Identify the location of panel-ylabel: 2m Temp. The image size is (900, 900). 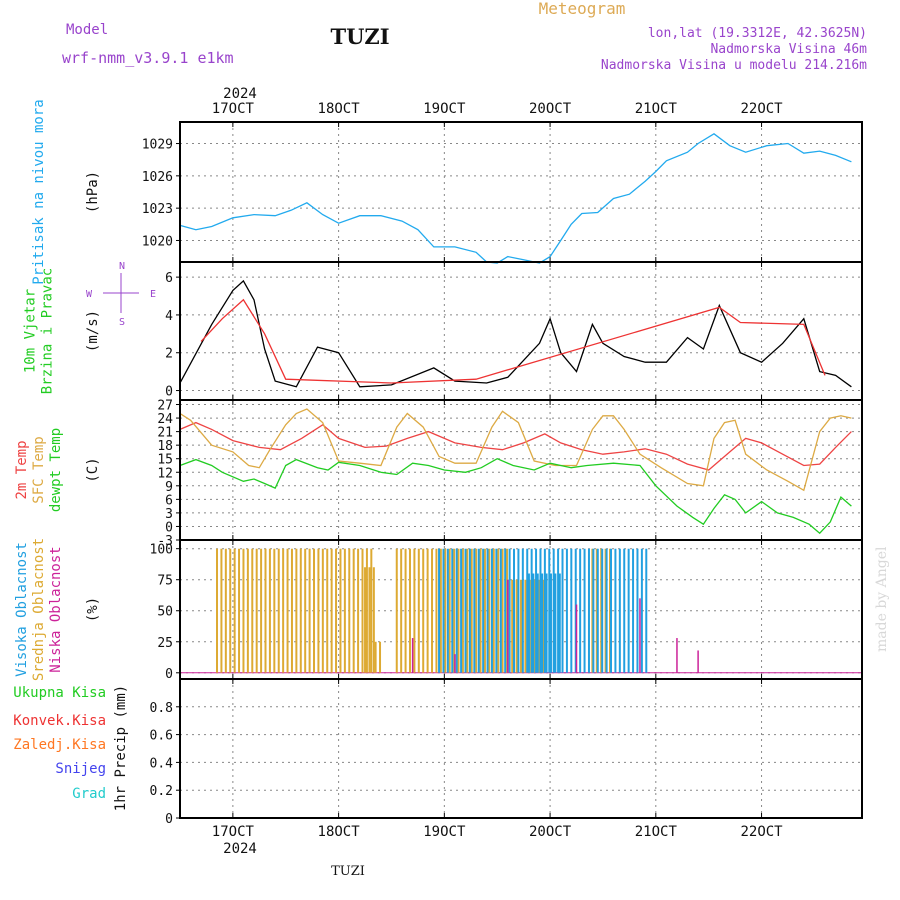
(22, 469).